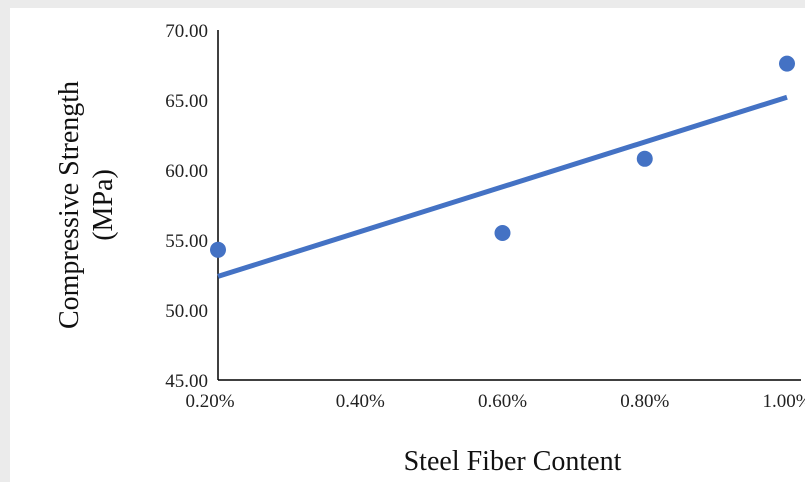 The height and width of the screenshot is (482, 805). What do you see at coordinates (186, 311) in the screenshot?
I see `y-tick-label: 50.00` at bounding box center [186, 311].